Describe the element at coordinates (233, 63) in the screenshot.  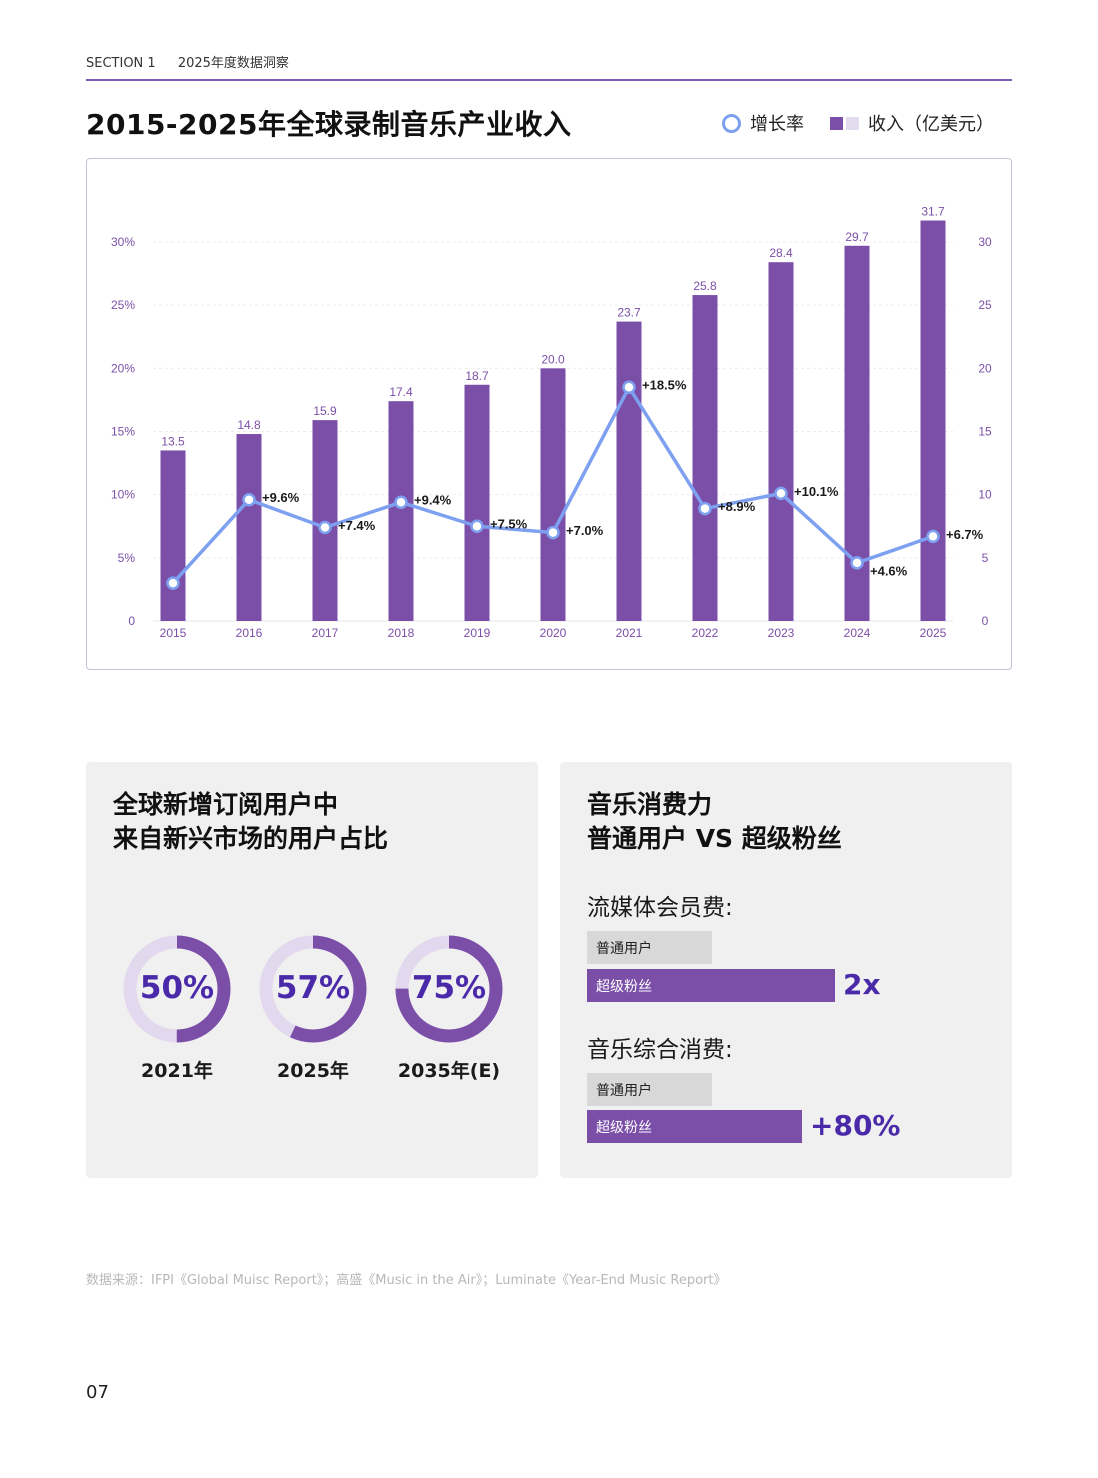
I see `section-subtitle: 2025年度数据洞察` at that location.